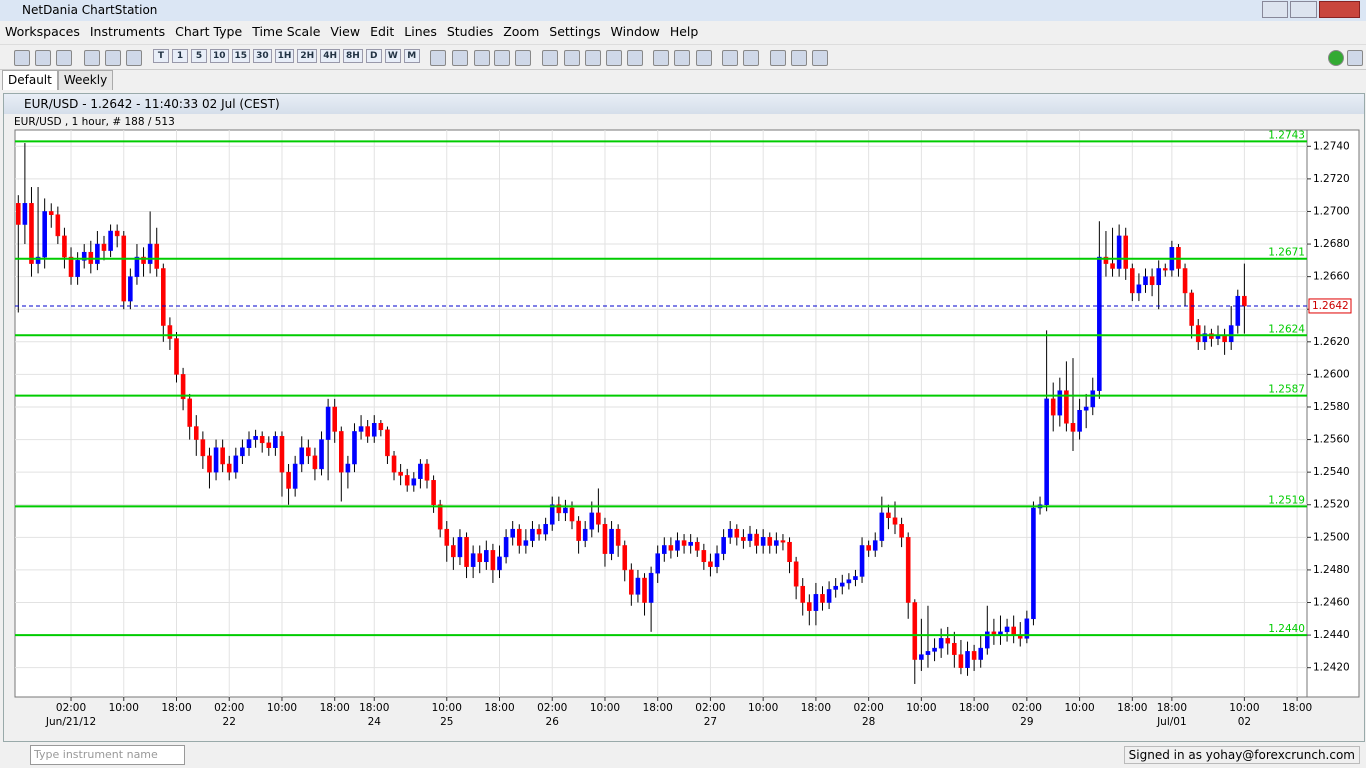 This screenshot has height=768, width=1366. I want to click on menu-item: Lines, so click(420, 31).